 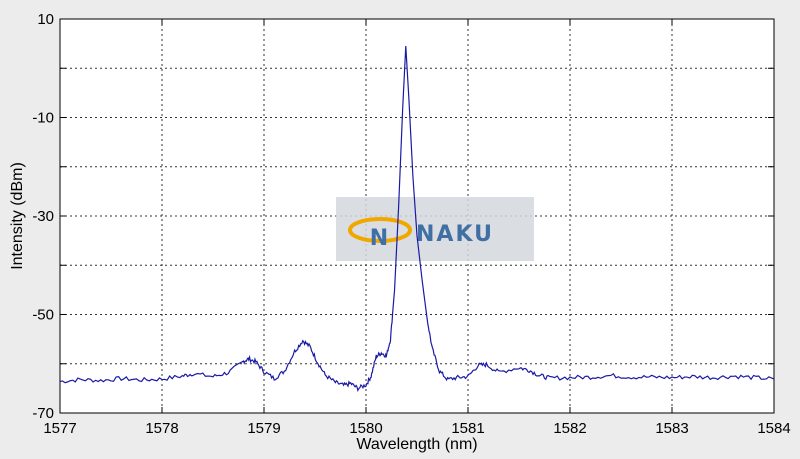 I want to click on watermark-swoosh-icon, so click(x=380, y=230).